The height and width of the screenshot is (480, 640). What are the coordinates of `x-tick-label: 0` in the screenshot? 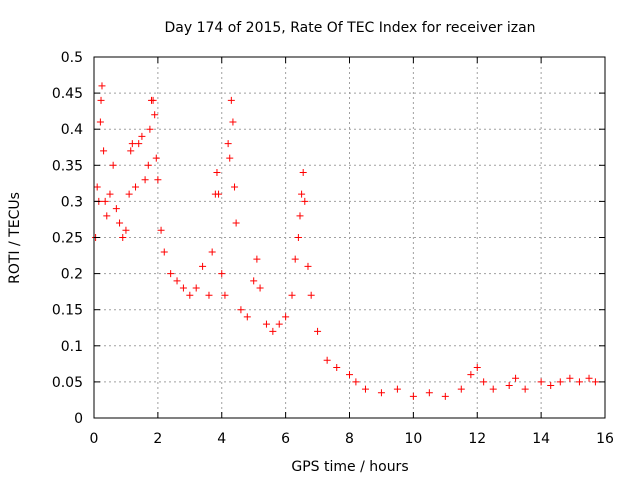 It's located at (94, 439).